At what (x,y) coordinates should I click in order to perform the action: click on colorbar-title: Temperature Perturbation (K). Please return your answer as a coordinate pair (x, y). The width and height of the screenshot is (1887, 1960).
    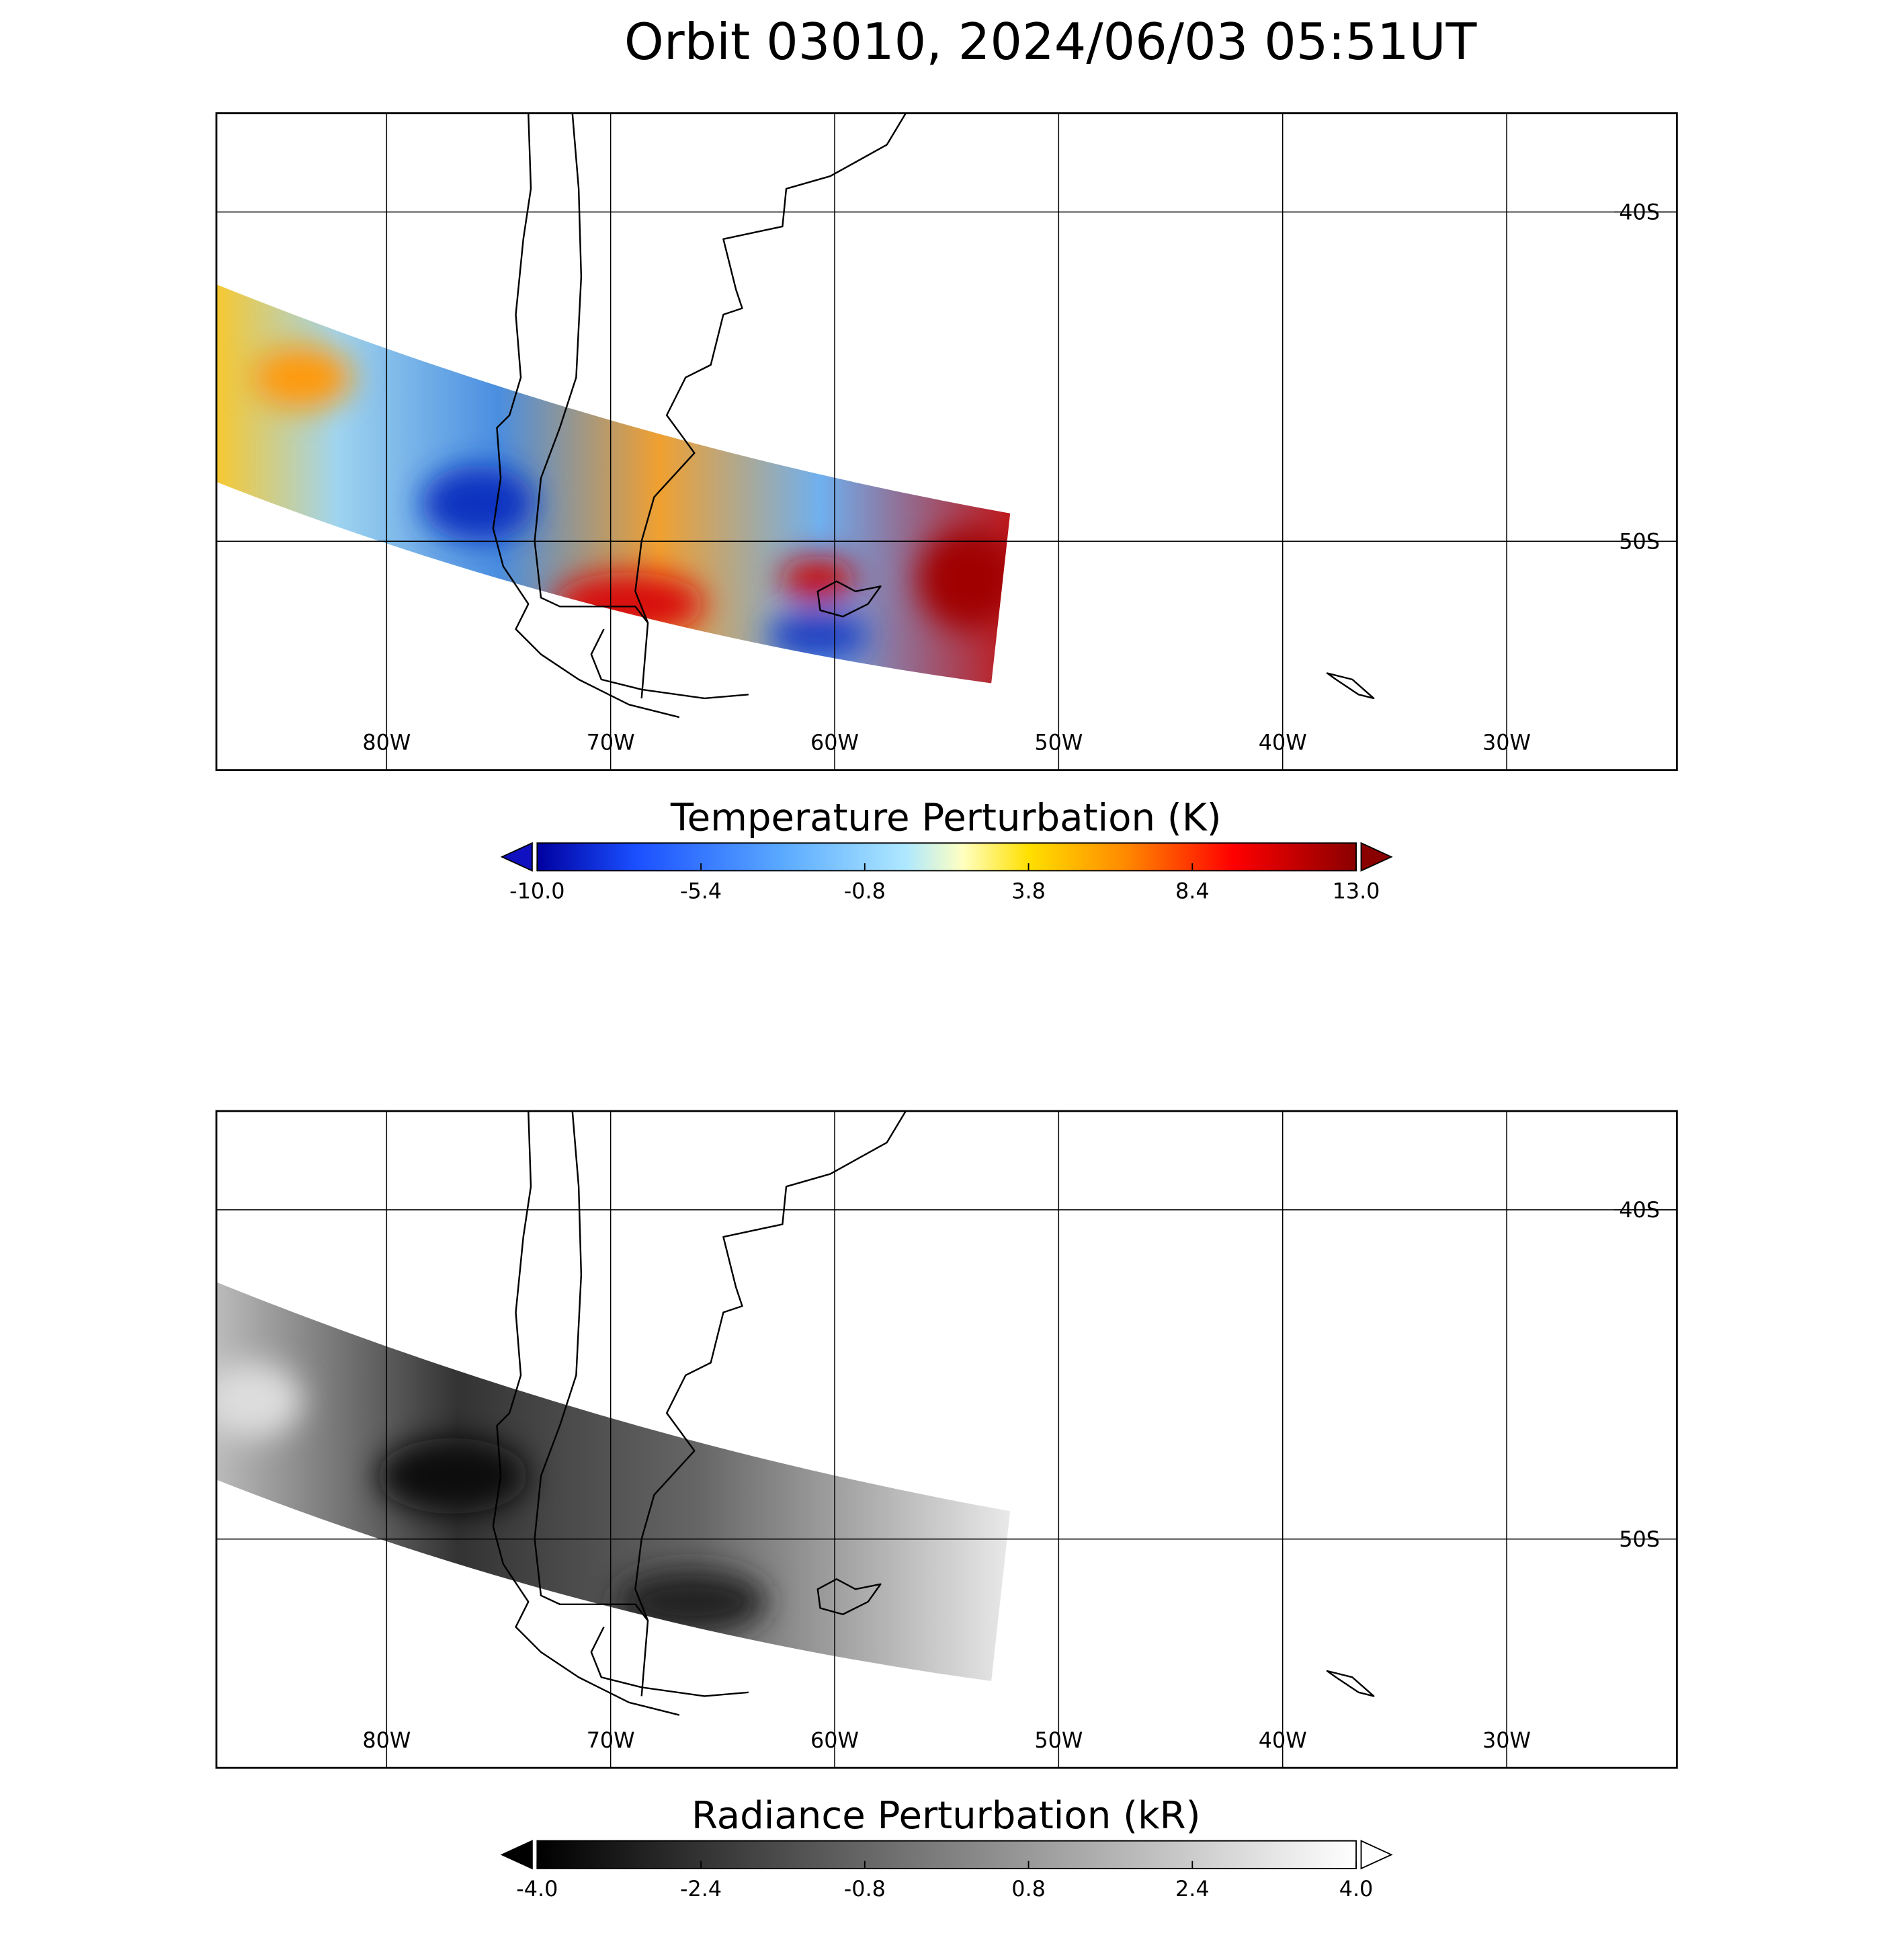
    Looking at the image, I should click on (946, 819).